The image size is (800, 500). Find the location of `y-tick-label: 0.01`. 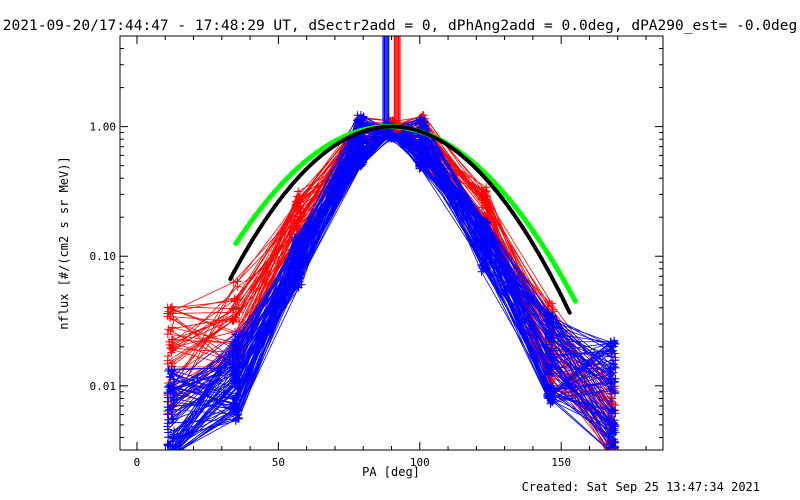

y-tick-label: 0.01 is located at coordinates (103, 386).